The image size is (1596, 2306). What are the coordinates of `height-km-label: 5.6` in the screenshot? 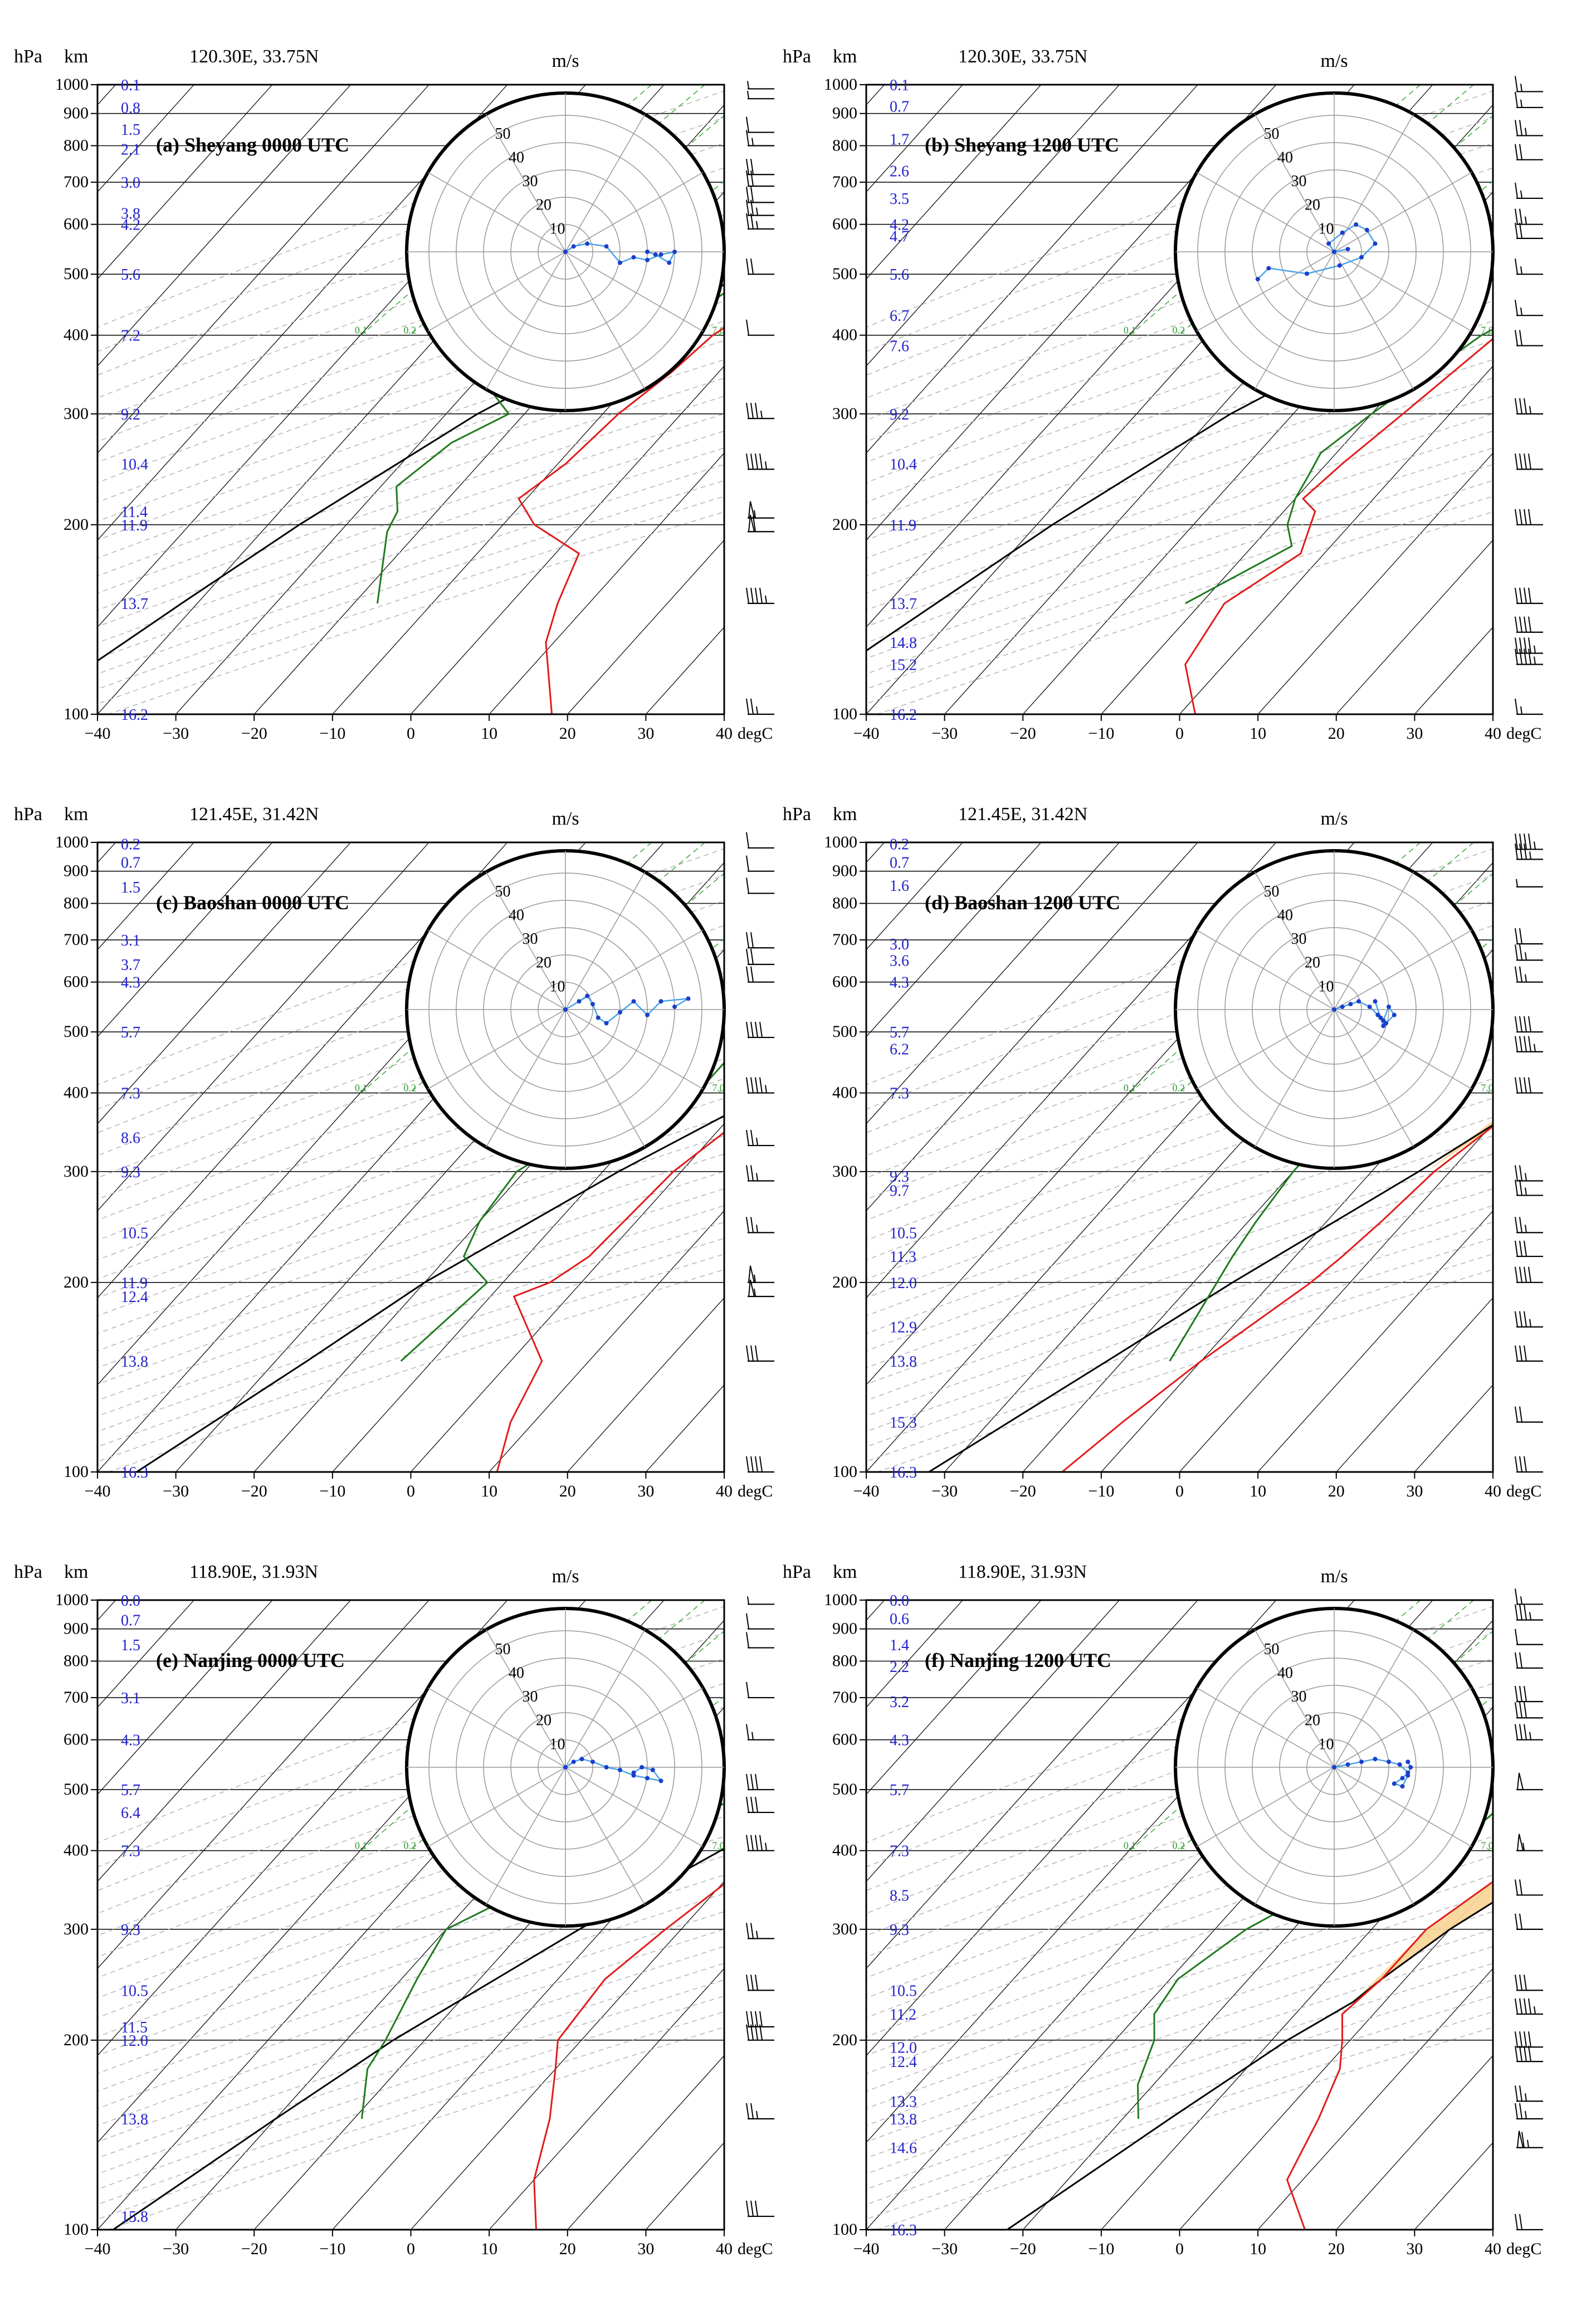 It's located at (130, 275).